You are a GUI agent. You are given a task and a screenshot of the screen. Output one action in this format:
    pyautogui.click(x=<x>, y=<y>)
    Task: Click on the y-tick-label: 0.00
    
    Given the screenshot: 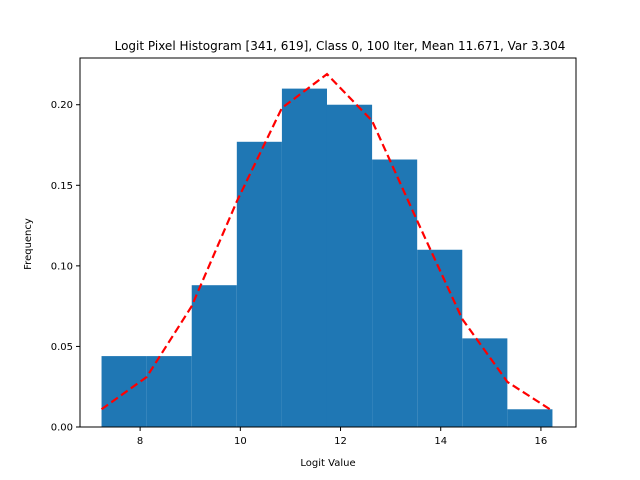 What is the action you would take?
    pyautogui.click(x=62, y=428)
    